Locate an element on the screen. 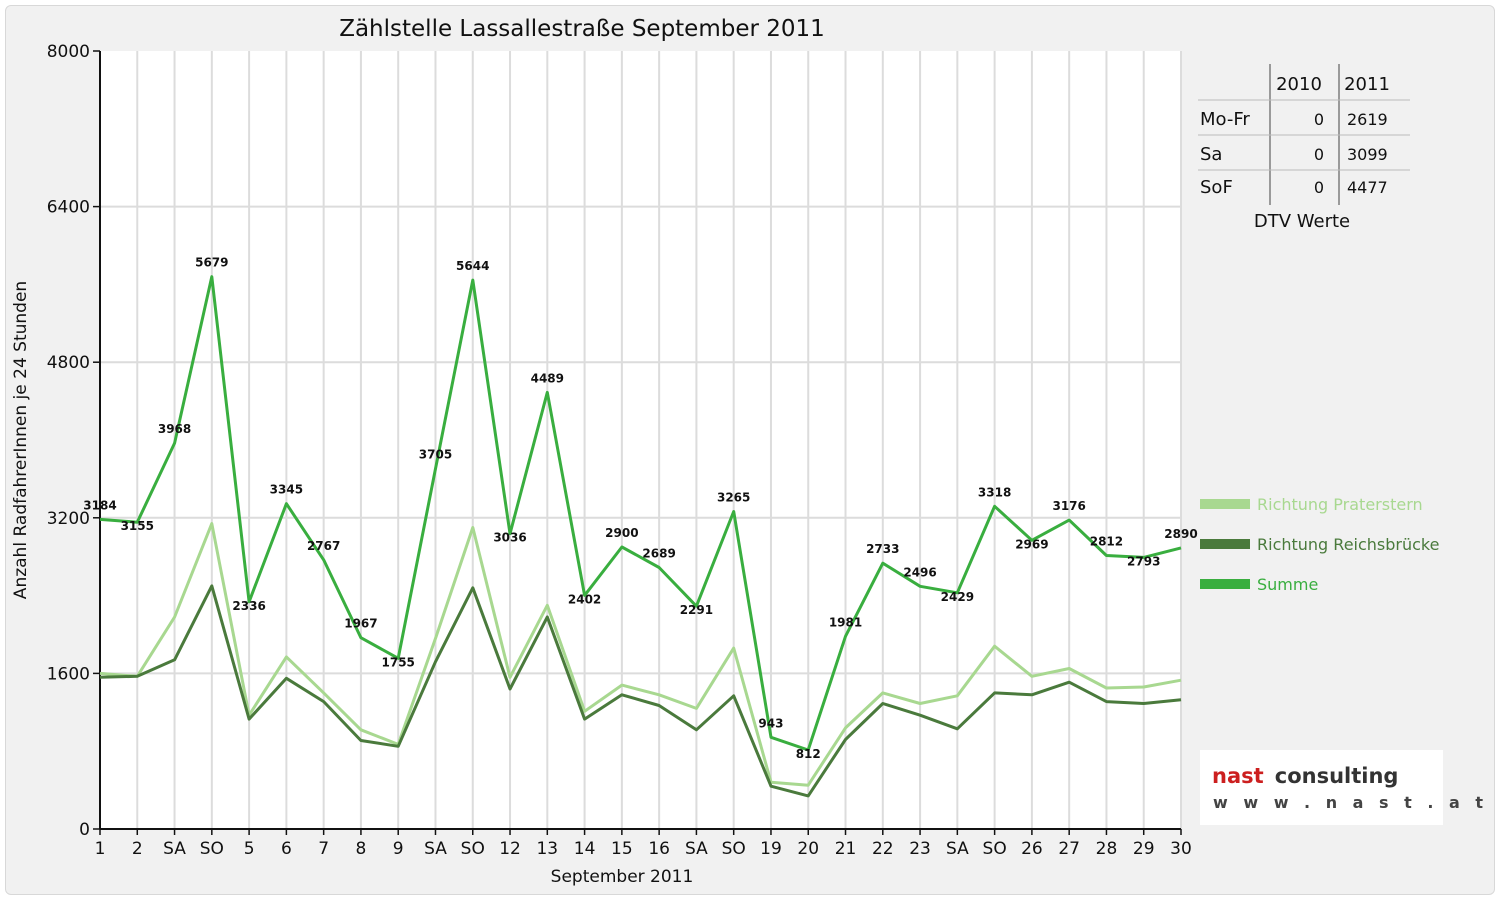  svg-text: nast consulting is located at coordinates (1305, 776).